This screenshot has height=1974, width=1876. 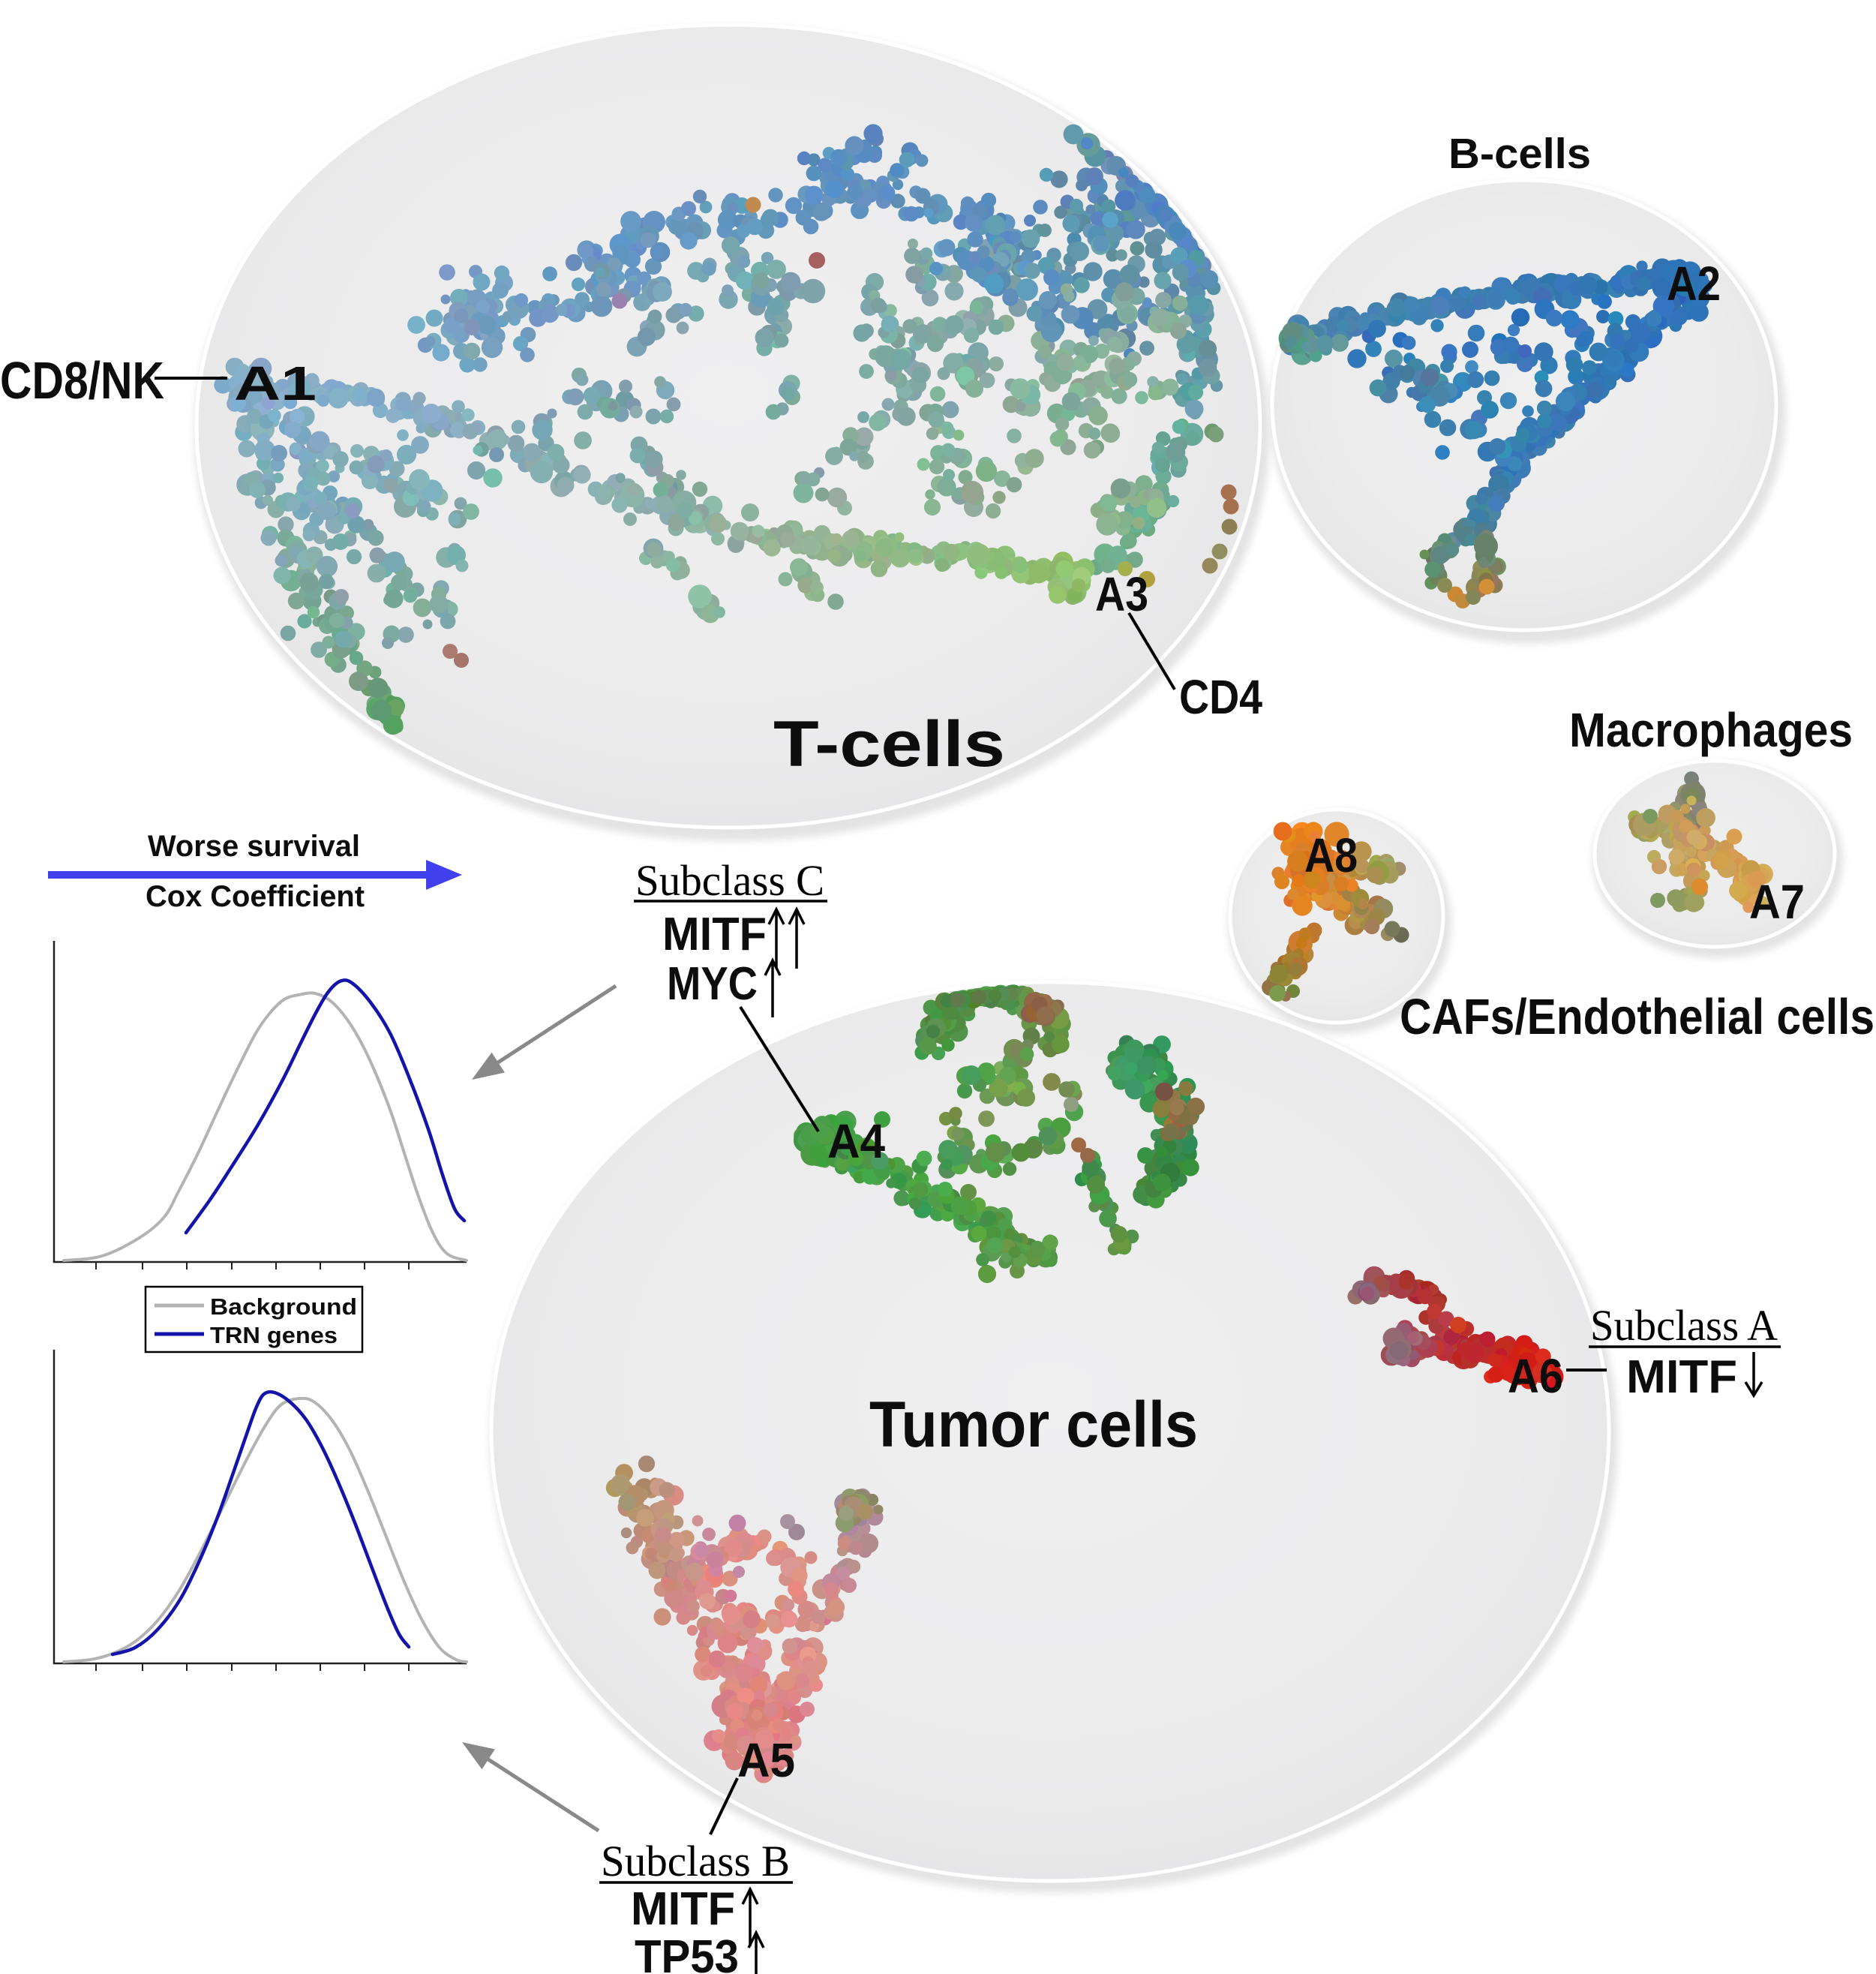 What do you see at coordinates (729, 880) in the screenshot?
I see `svg-text: Subclass C` at bounding box center [729, 880].